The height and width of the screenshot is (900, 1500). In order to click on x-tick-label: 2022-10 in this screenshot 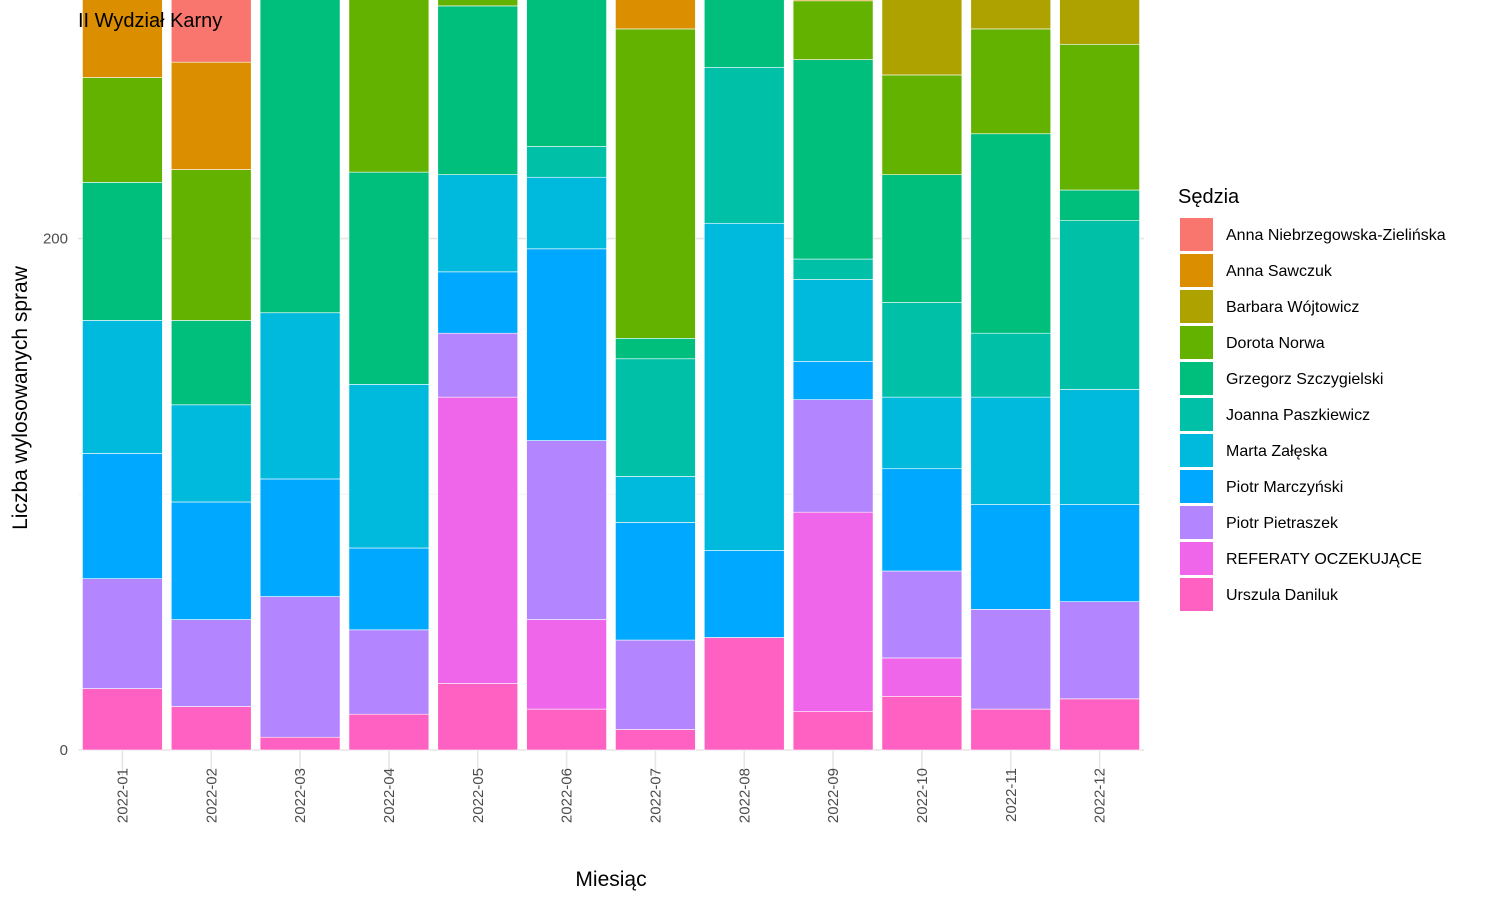, I will do `click(922, 795)`.